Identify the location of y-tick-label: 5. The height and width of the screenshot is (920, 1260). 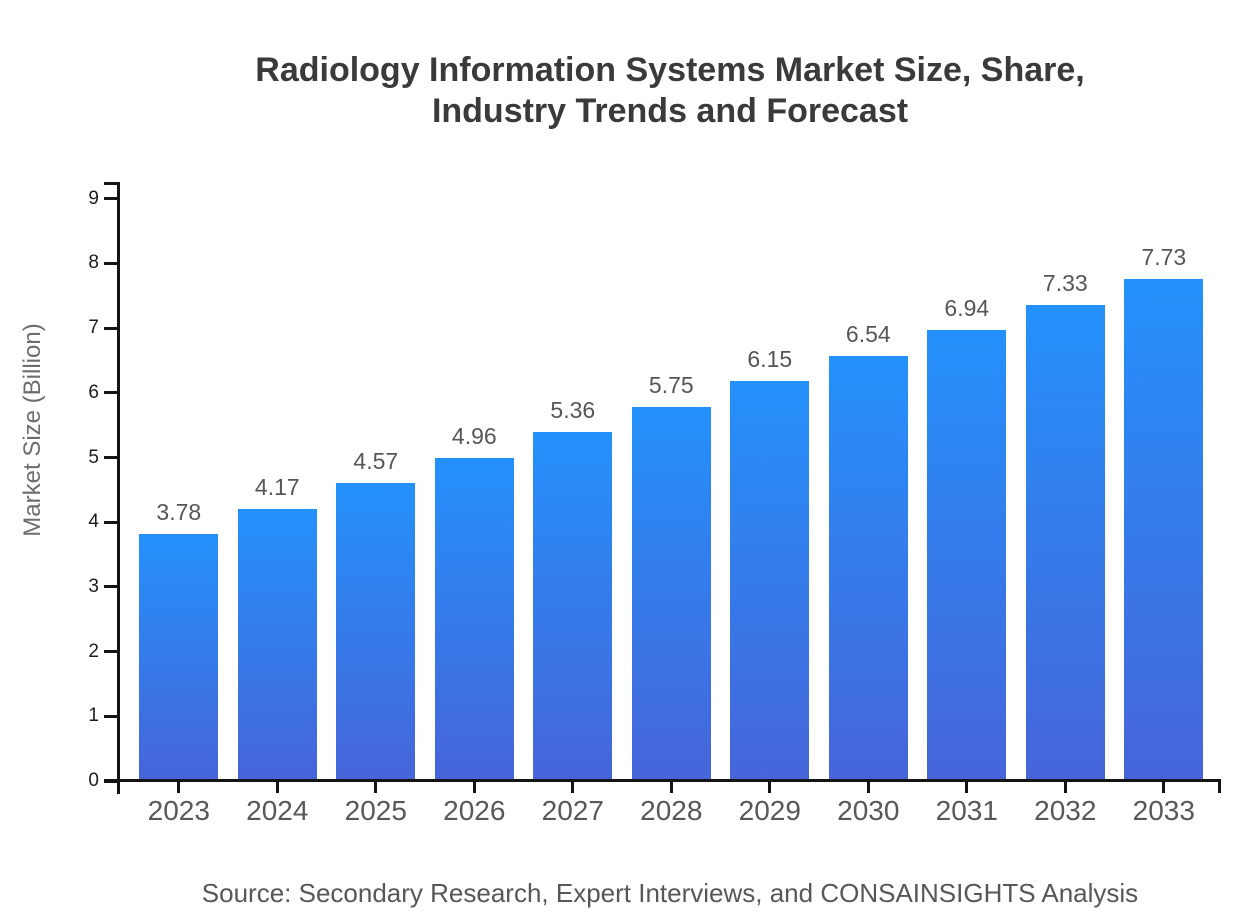
(93, 457).